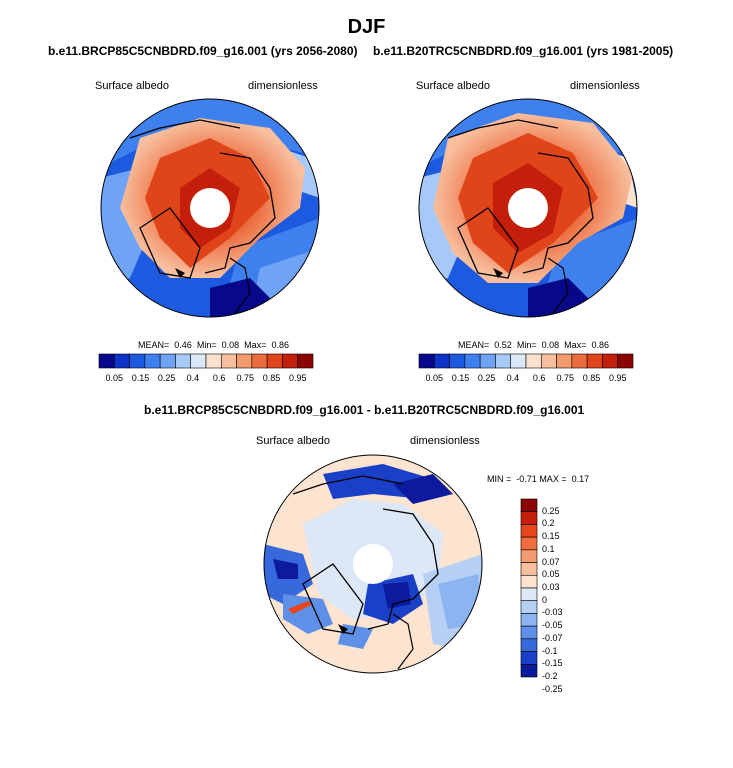 The image size is (733, 768). I want to click on panel-1-colorbar-tick-label: 0.6, so click(219, 378).